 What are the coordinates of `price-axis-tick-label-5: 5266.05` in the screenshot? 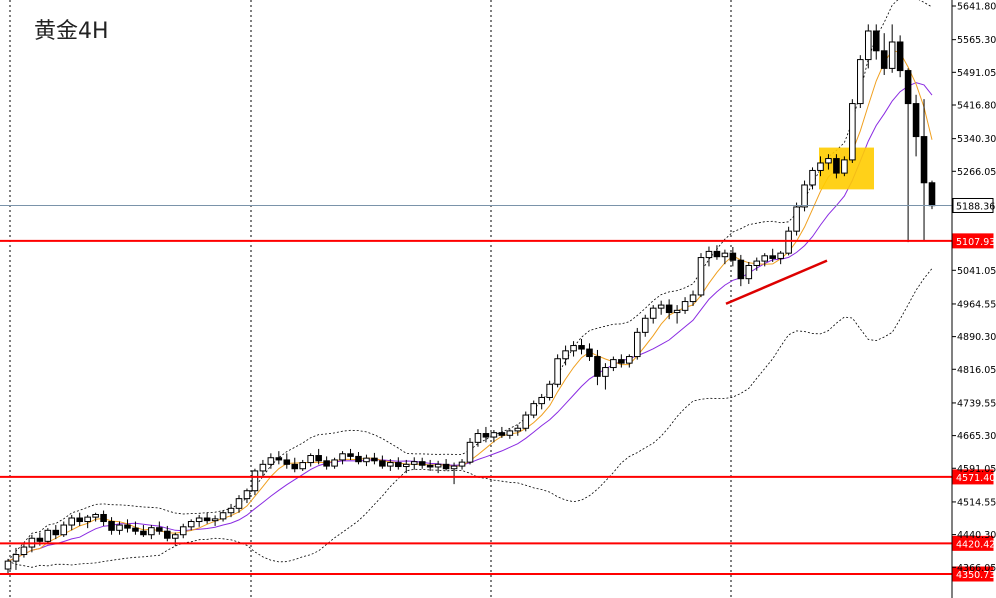 It's located at (976, 172).